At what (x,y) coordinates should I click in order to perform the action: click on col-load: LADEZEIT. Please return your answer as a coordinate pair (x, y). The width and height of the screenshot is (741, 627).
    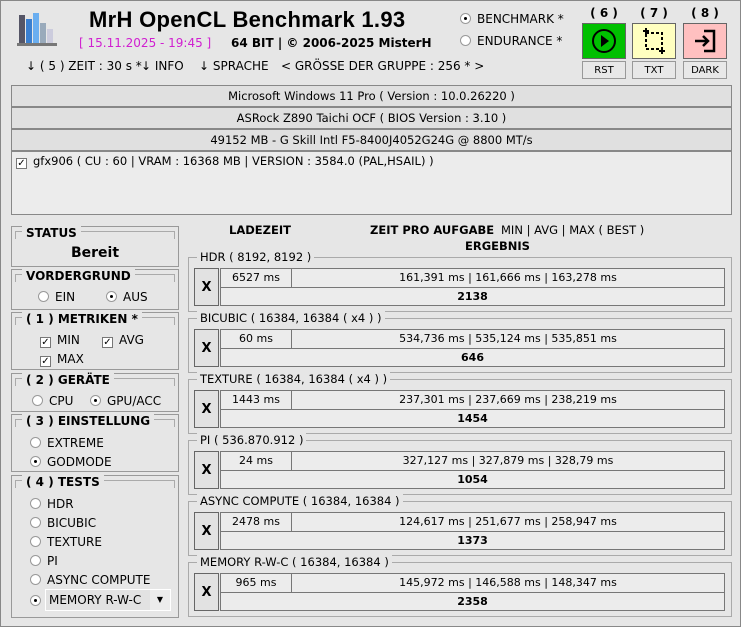
    Looking at the image, I should click on (260, 230).